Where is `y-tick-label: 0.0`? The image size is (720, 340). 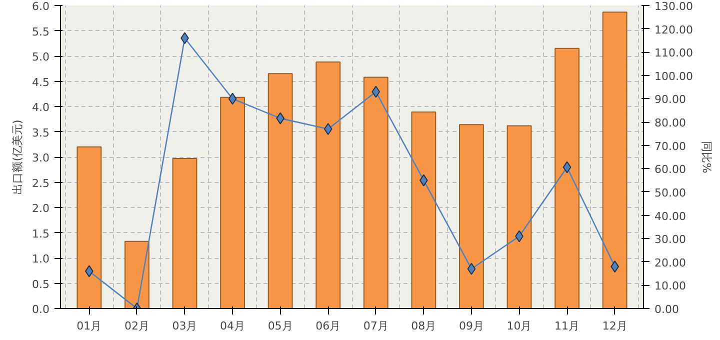
y-tick-label: 0.0 is located at coordinates (41, 309).